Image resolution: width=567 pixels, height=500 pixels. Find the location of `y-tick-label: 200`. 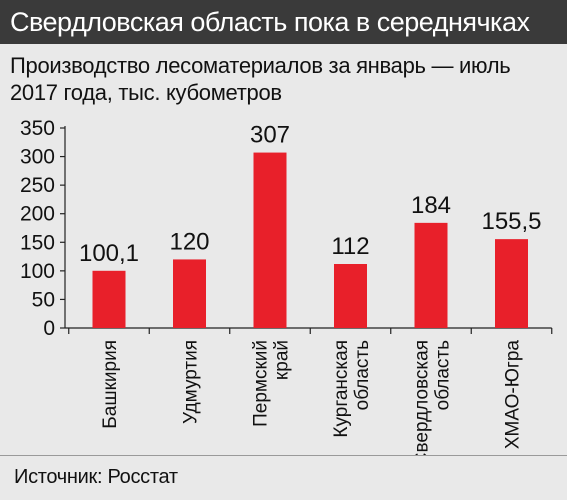

y-tick-label: 200 is located at coordinates (37, 214).